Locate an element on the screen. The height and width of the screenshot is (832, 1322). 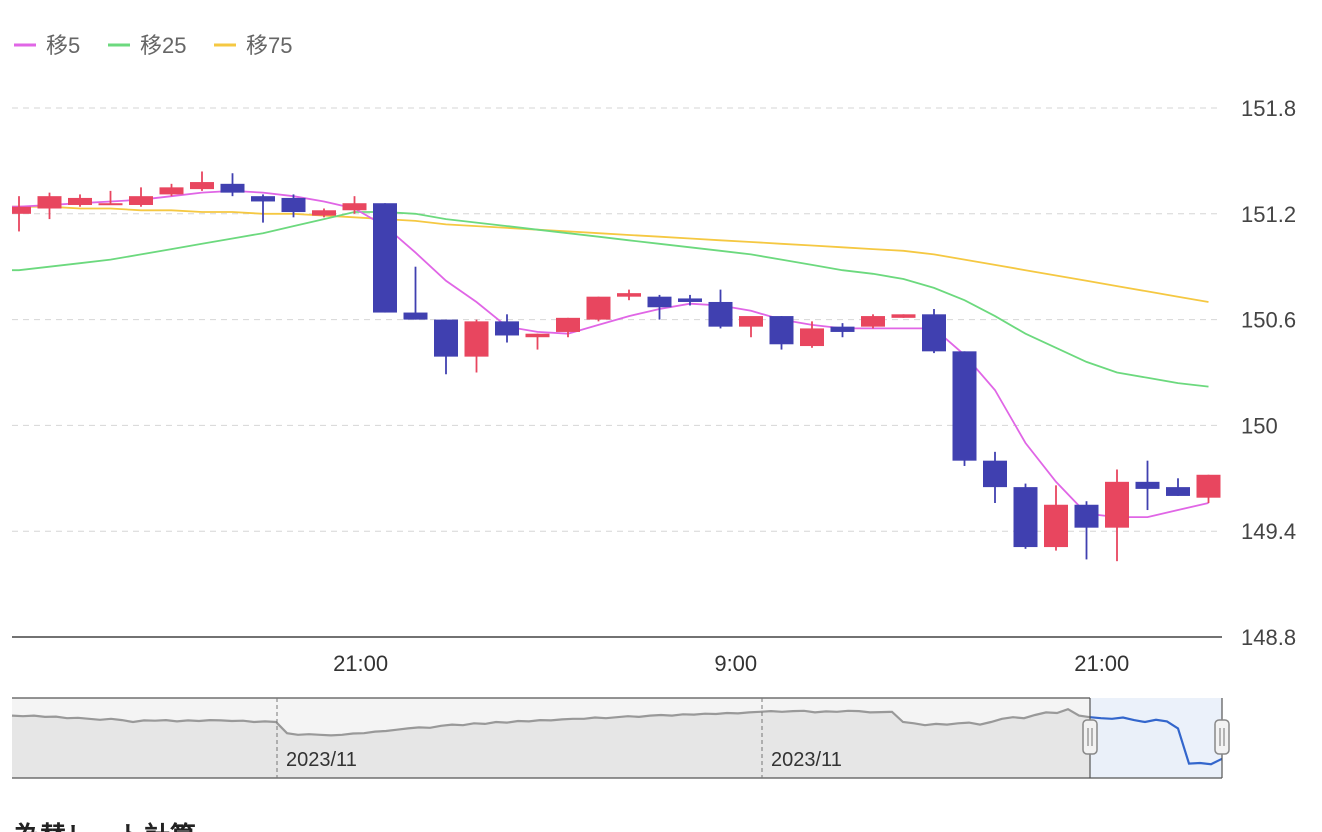
legend-label-2: 移75 is located at coordinates (269, 45).